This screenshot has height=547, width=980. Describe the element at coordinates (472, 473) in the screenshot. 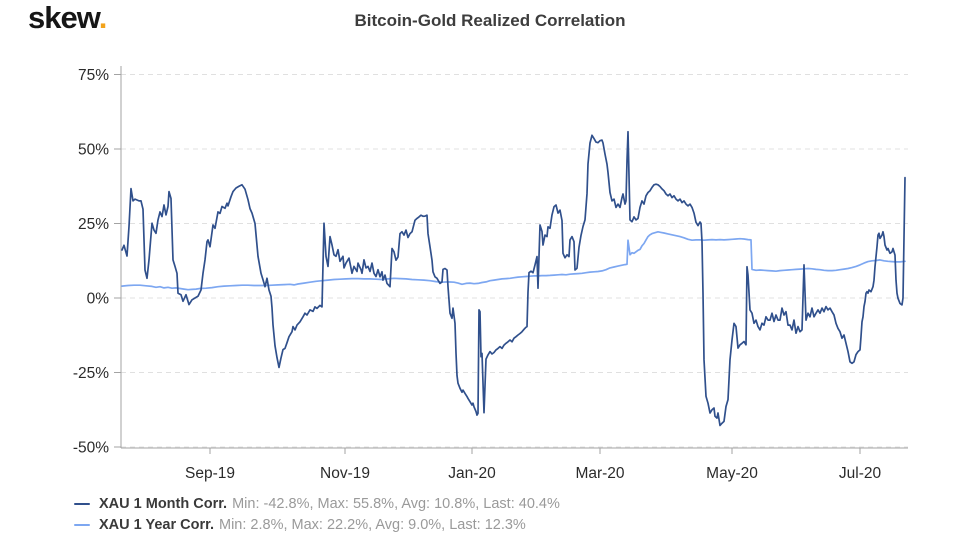

I see `x-tick-label: Jan-20` at that location.